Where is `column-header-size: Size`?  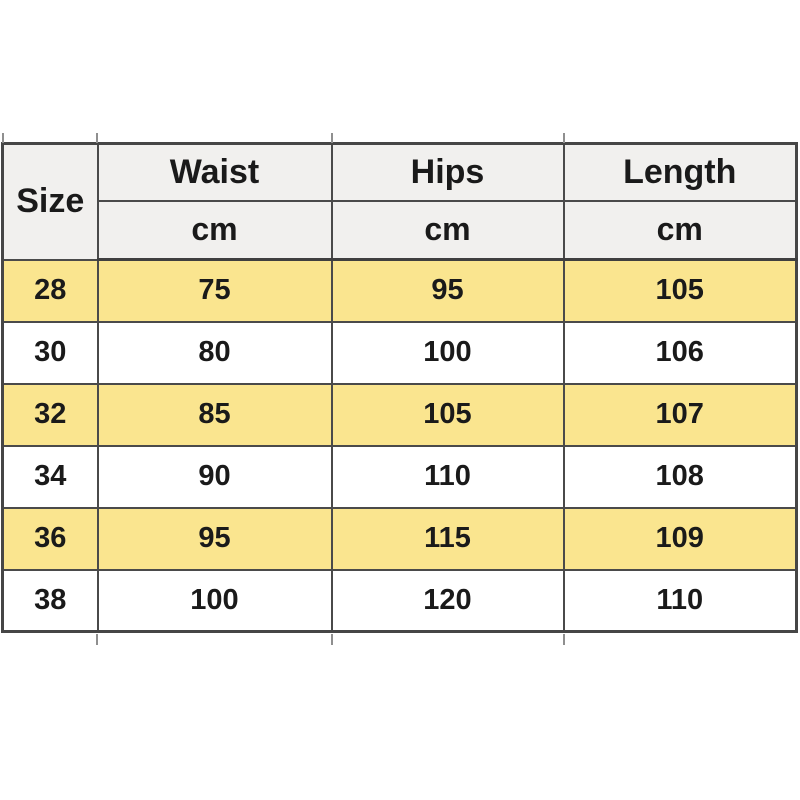
column-header-size: Size is located at coordinates (50, 201).